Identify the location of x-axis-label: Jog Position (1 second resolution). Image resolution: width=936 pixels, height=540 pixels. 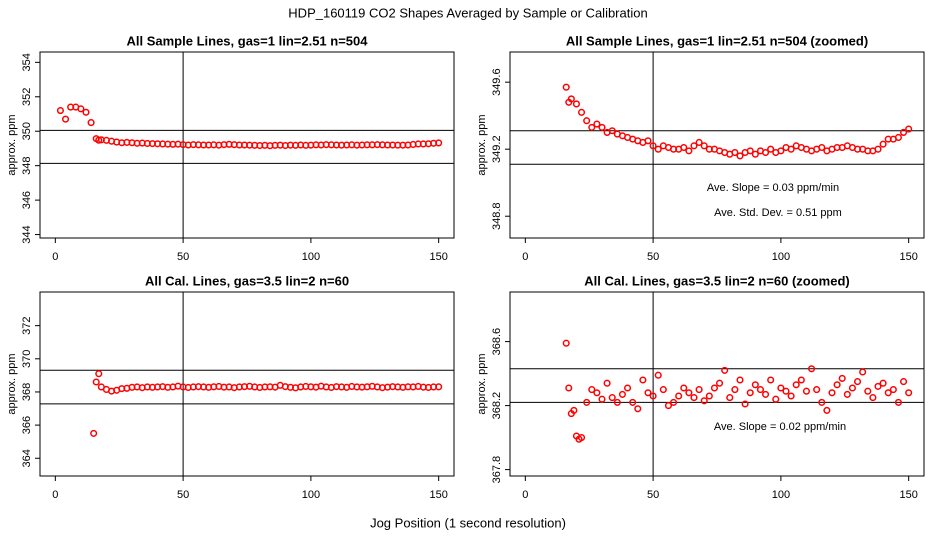
(468, 522).